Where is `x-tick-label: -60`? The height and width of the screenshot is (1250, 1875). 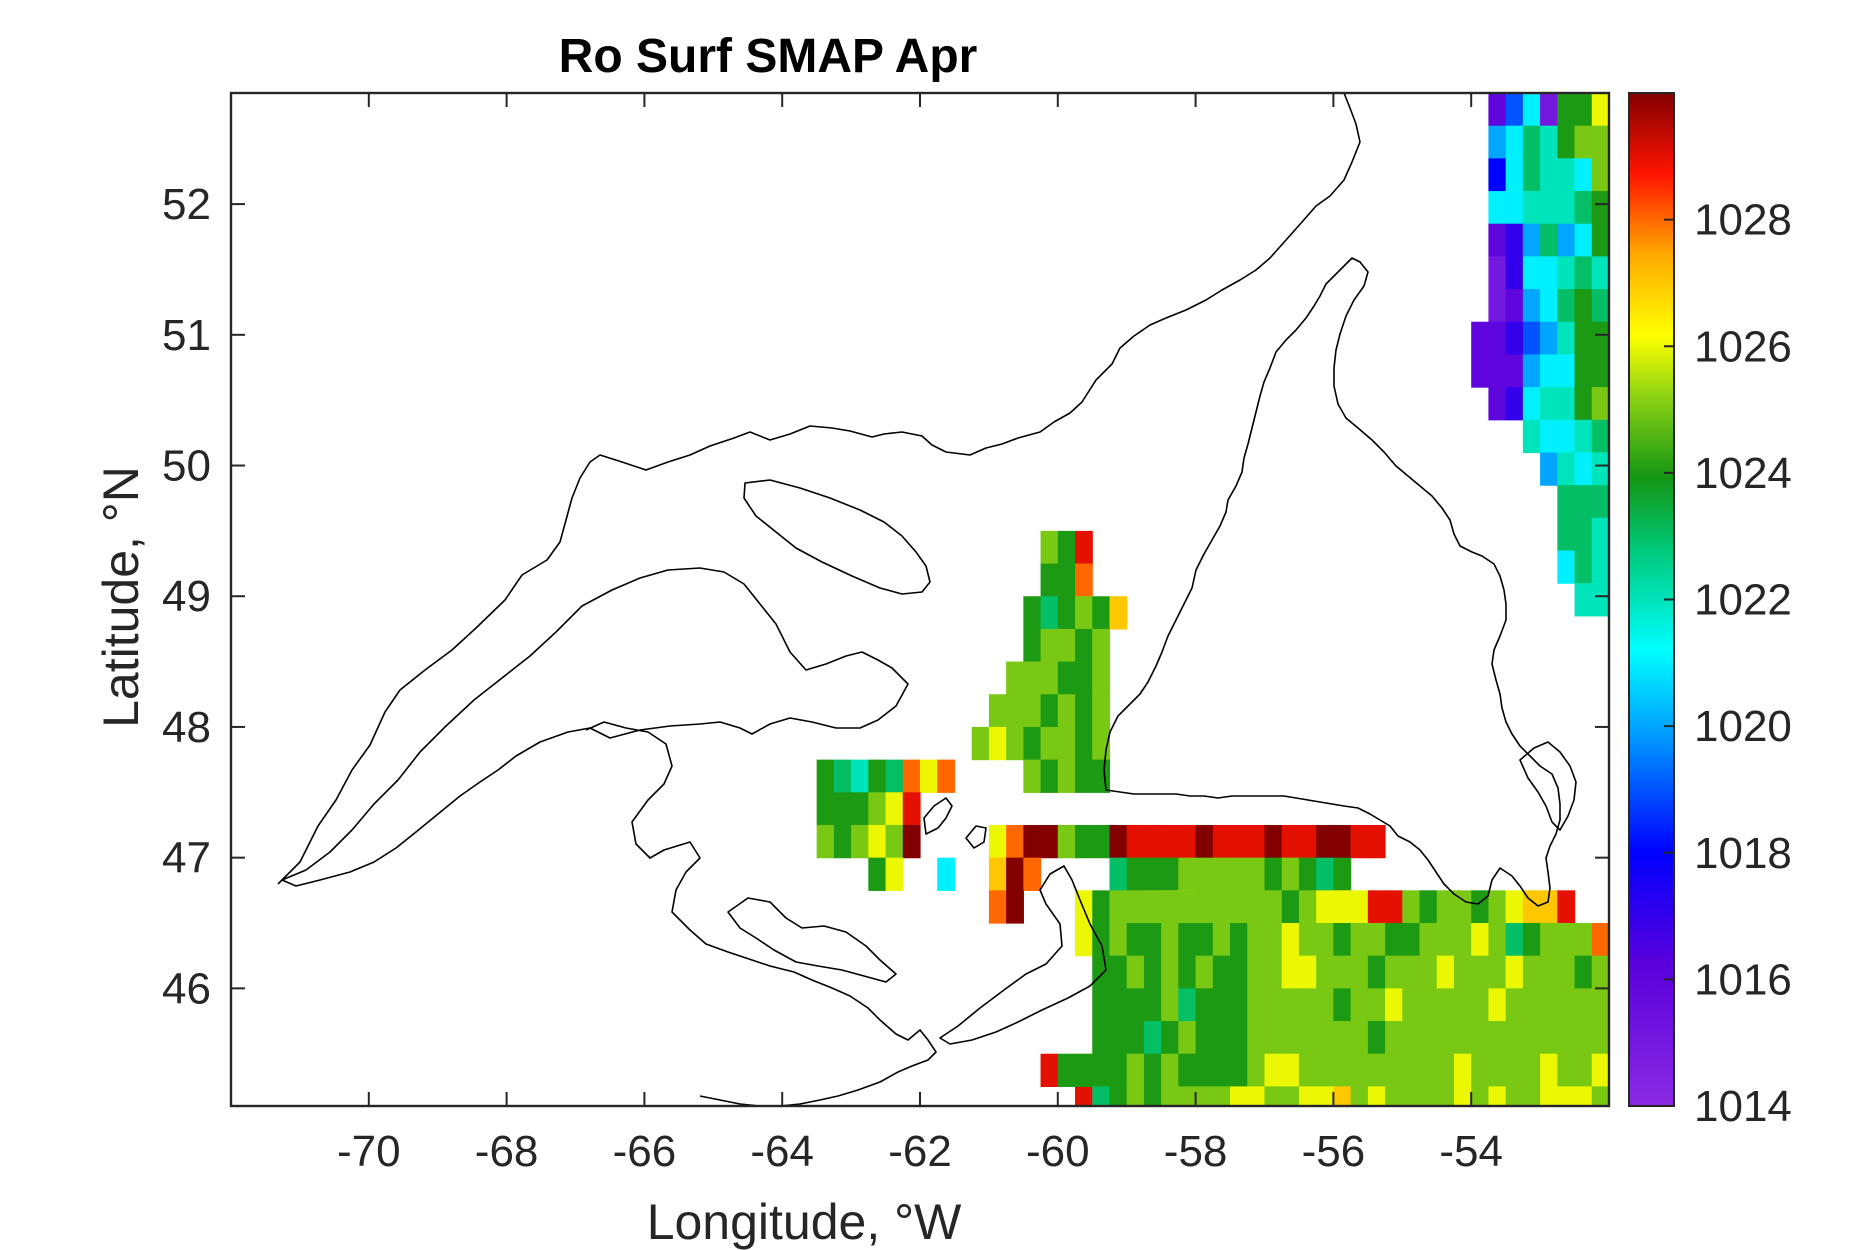
x-tick-label: -60 is located at coordinates (1058, 1151).